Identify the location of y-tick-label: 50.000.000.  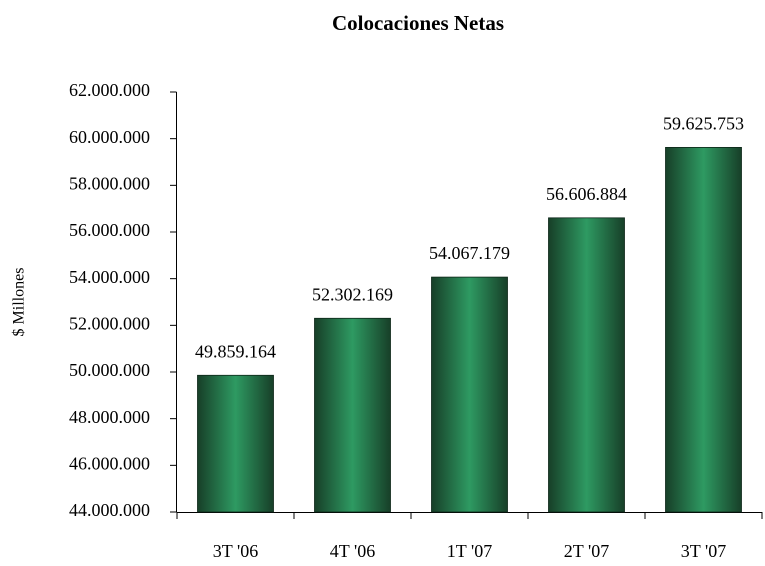
(109, 370).